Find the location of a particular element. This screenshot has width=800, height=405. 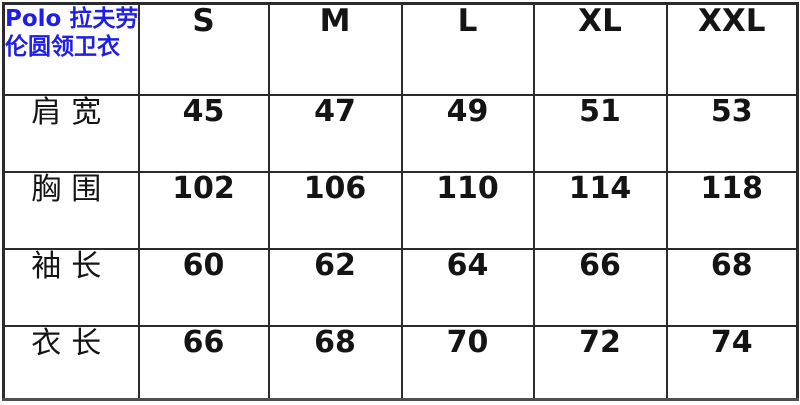

cell-garment-length-m: 68 is located at coordinates (335, 362).